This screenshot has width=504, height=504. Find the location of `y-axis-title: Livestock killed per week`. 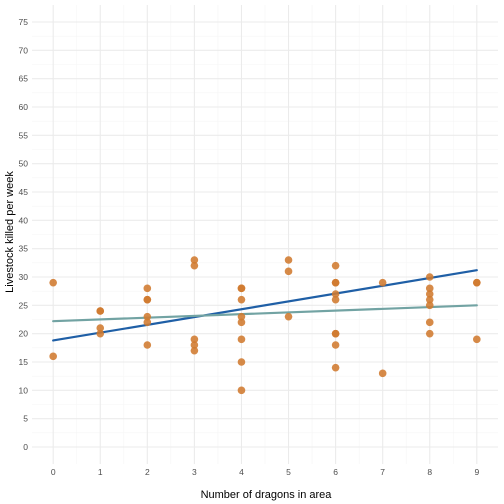

y-axis-title: Livestock killed per week is located at coordinates (10, 232).